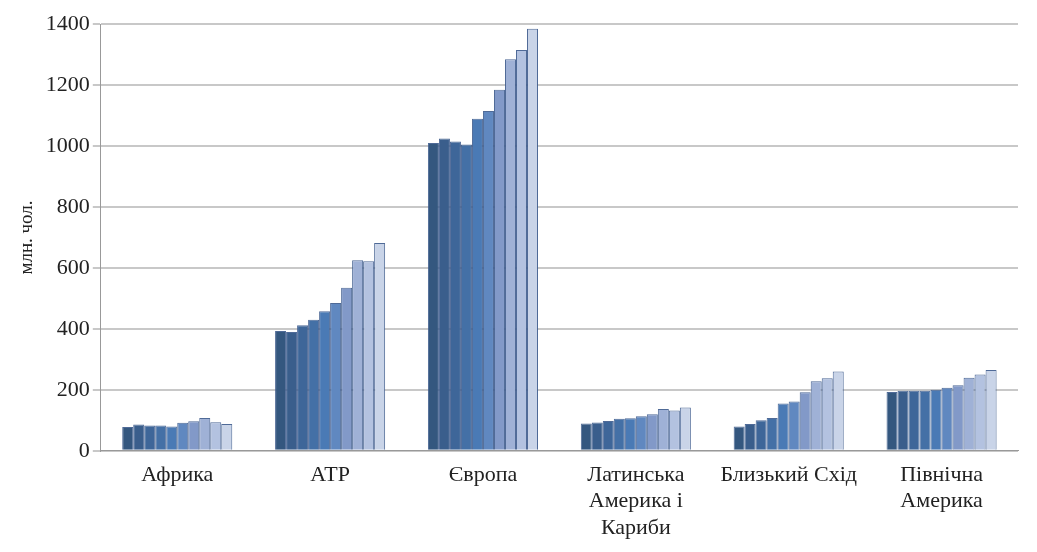  I want to click on x-tick-label: Африка, so click(177, 473).